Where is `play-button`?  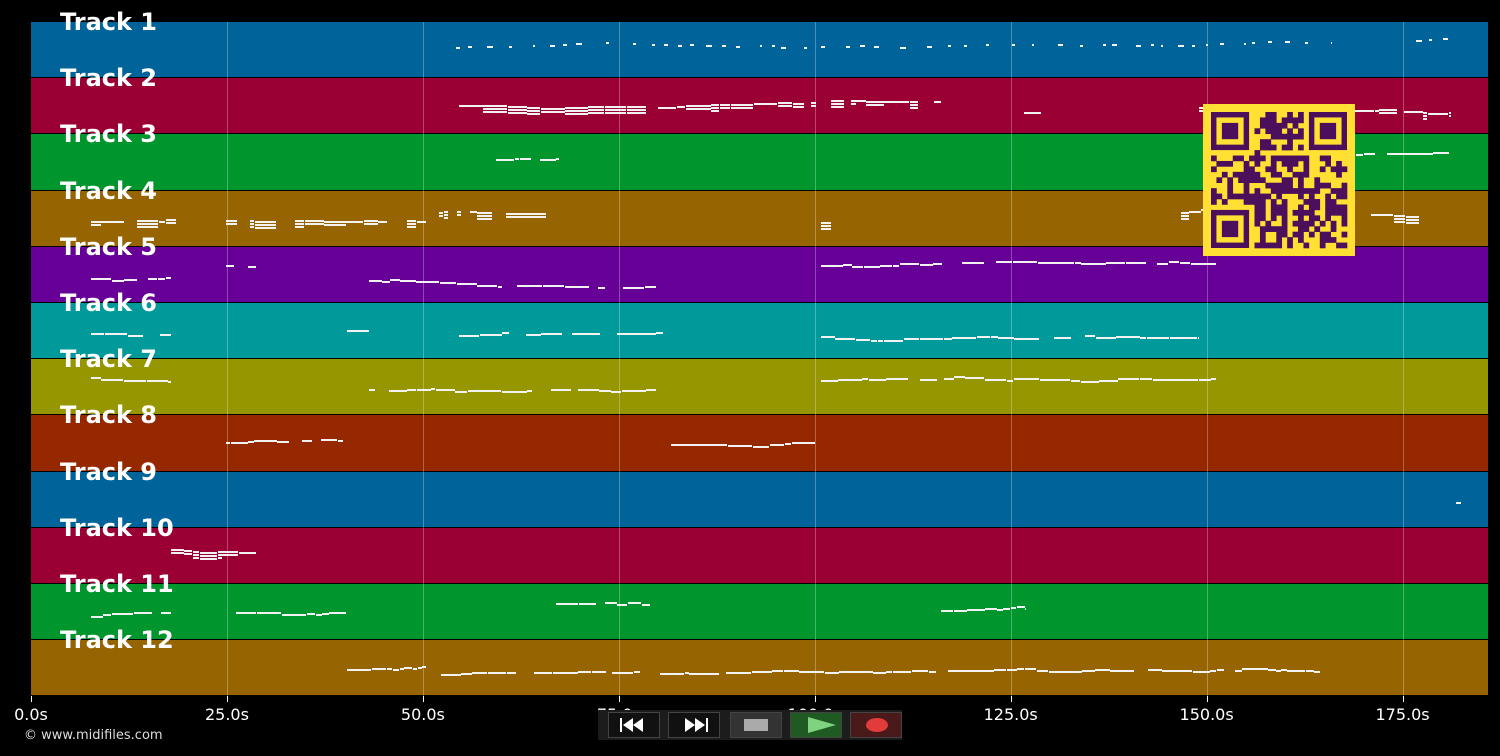
play-button is located at coordinates (816, 725).